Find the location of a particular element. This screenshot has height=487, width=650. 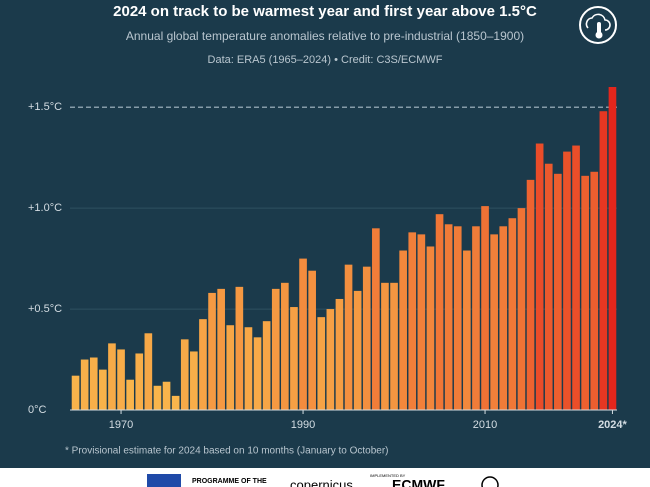

x-tick-label: 2010 is located at coordinates (485, 425).